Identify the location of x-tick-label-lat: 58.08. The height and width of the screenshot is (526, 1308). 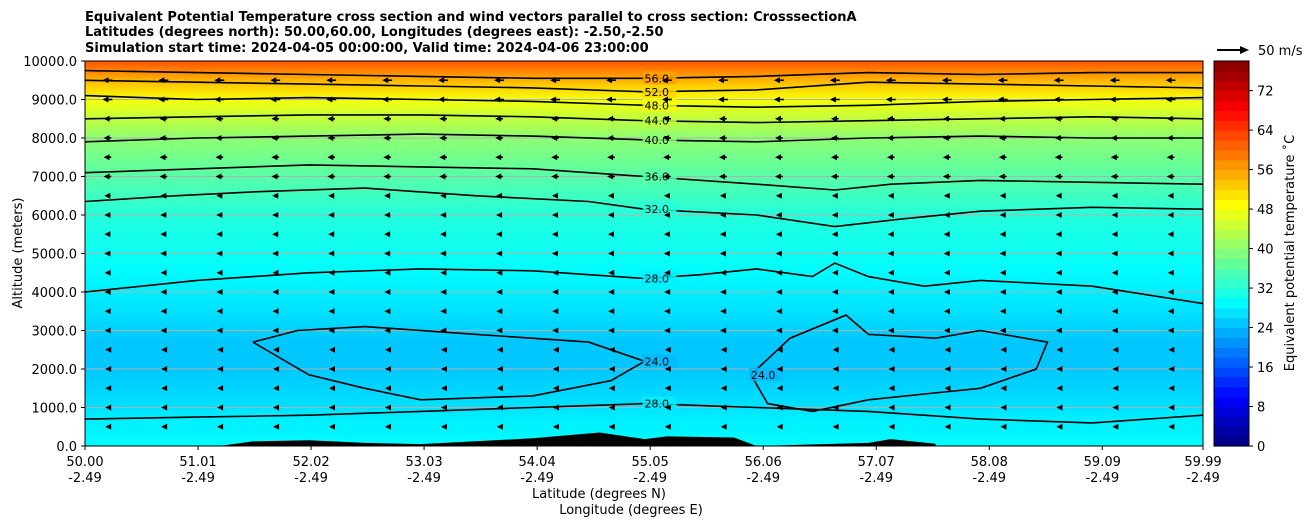
(989, 462).